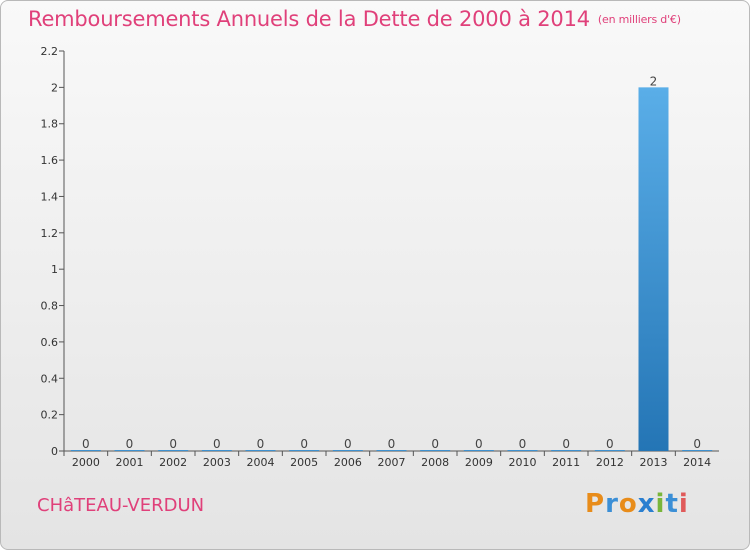 The height and width of the screenshot is (550, 750). Describe the element at coordinates (697, 462) in the screenshot. I see `x-tick-label: 2014` at that location.